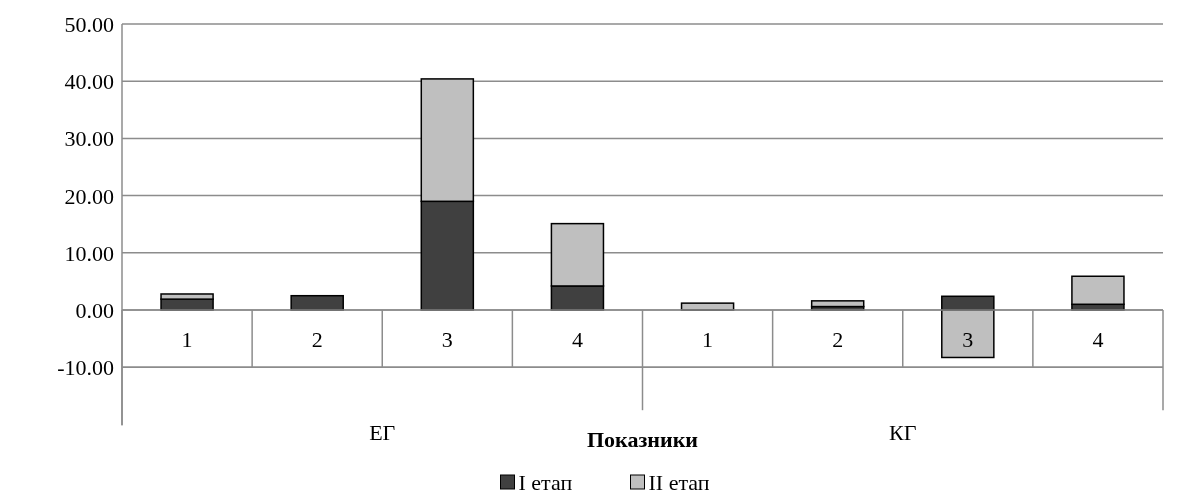  I want to click on y-tick-label: 50.00, so click(89, 24).